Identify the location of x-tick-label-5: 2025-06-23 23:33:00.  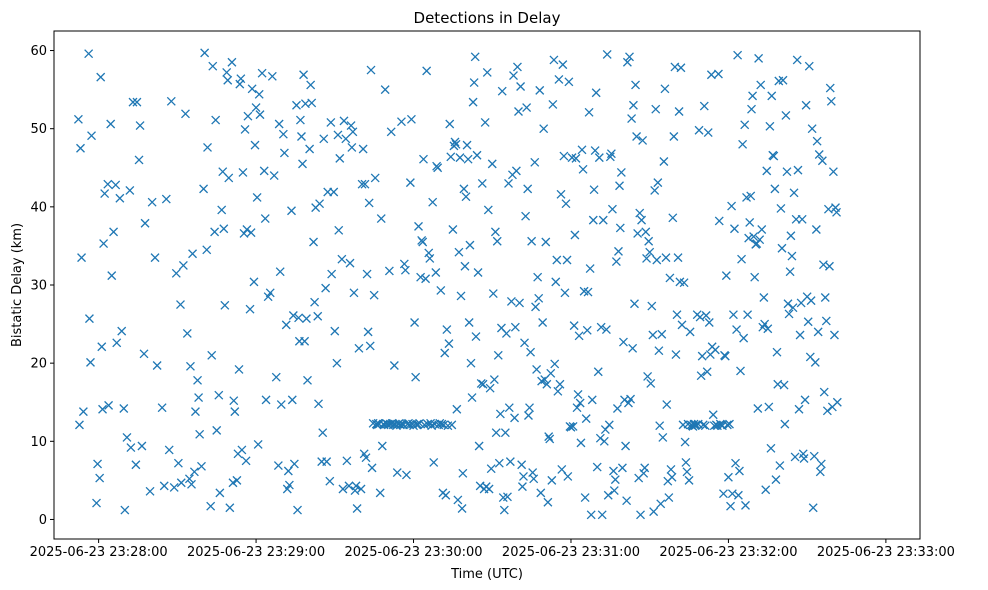
(886, 552).